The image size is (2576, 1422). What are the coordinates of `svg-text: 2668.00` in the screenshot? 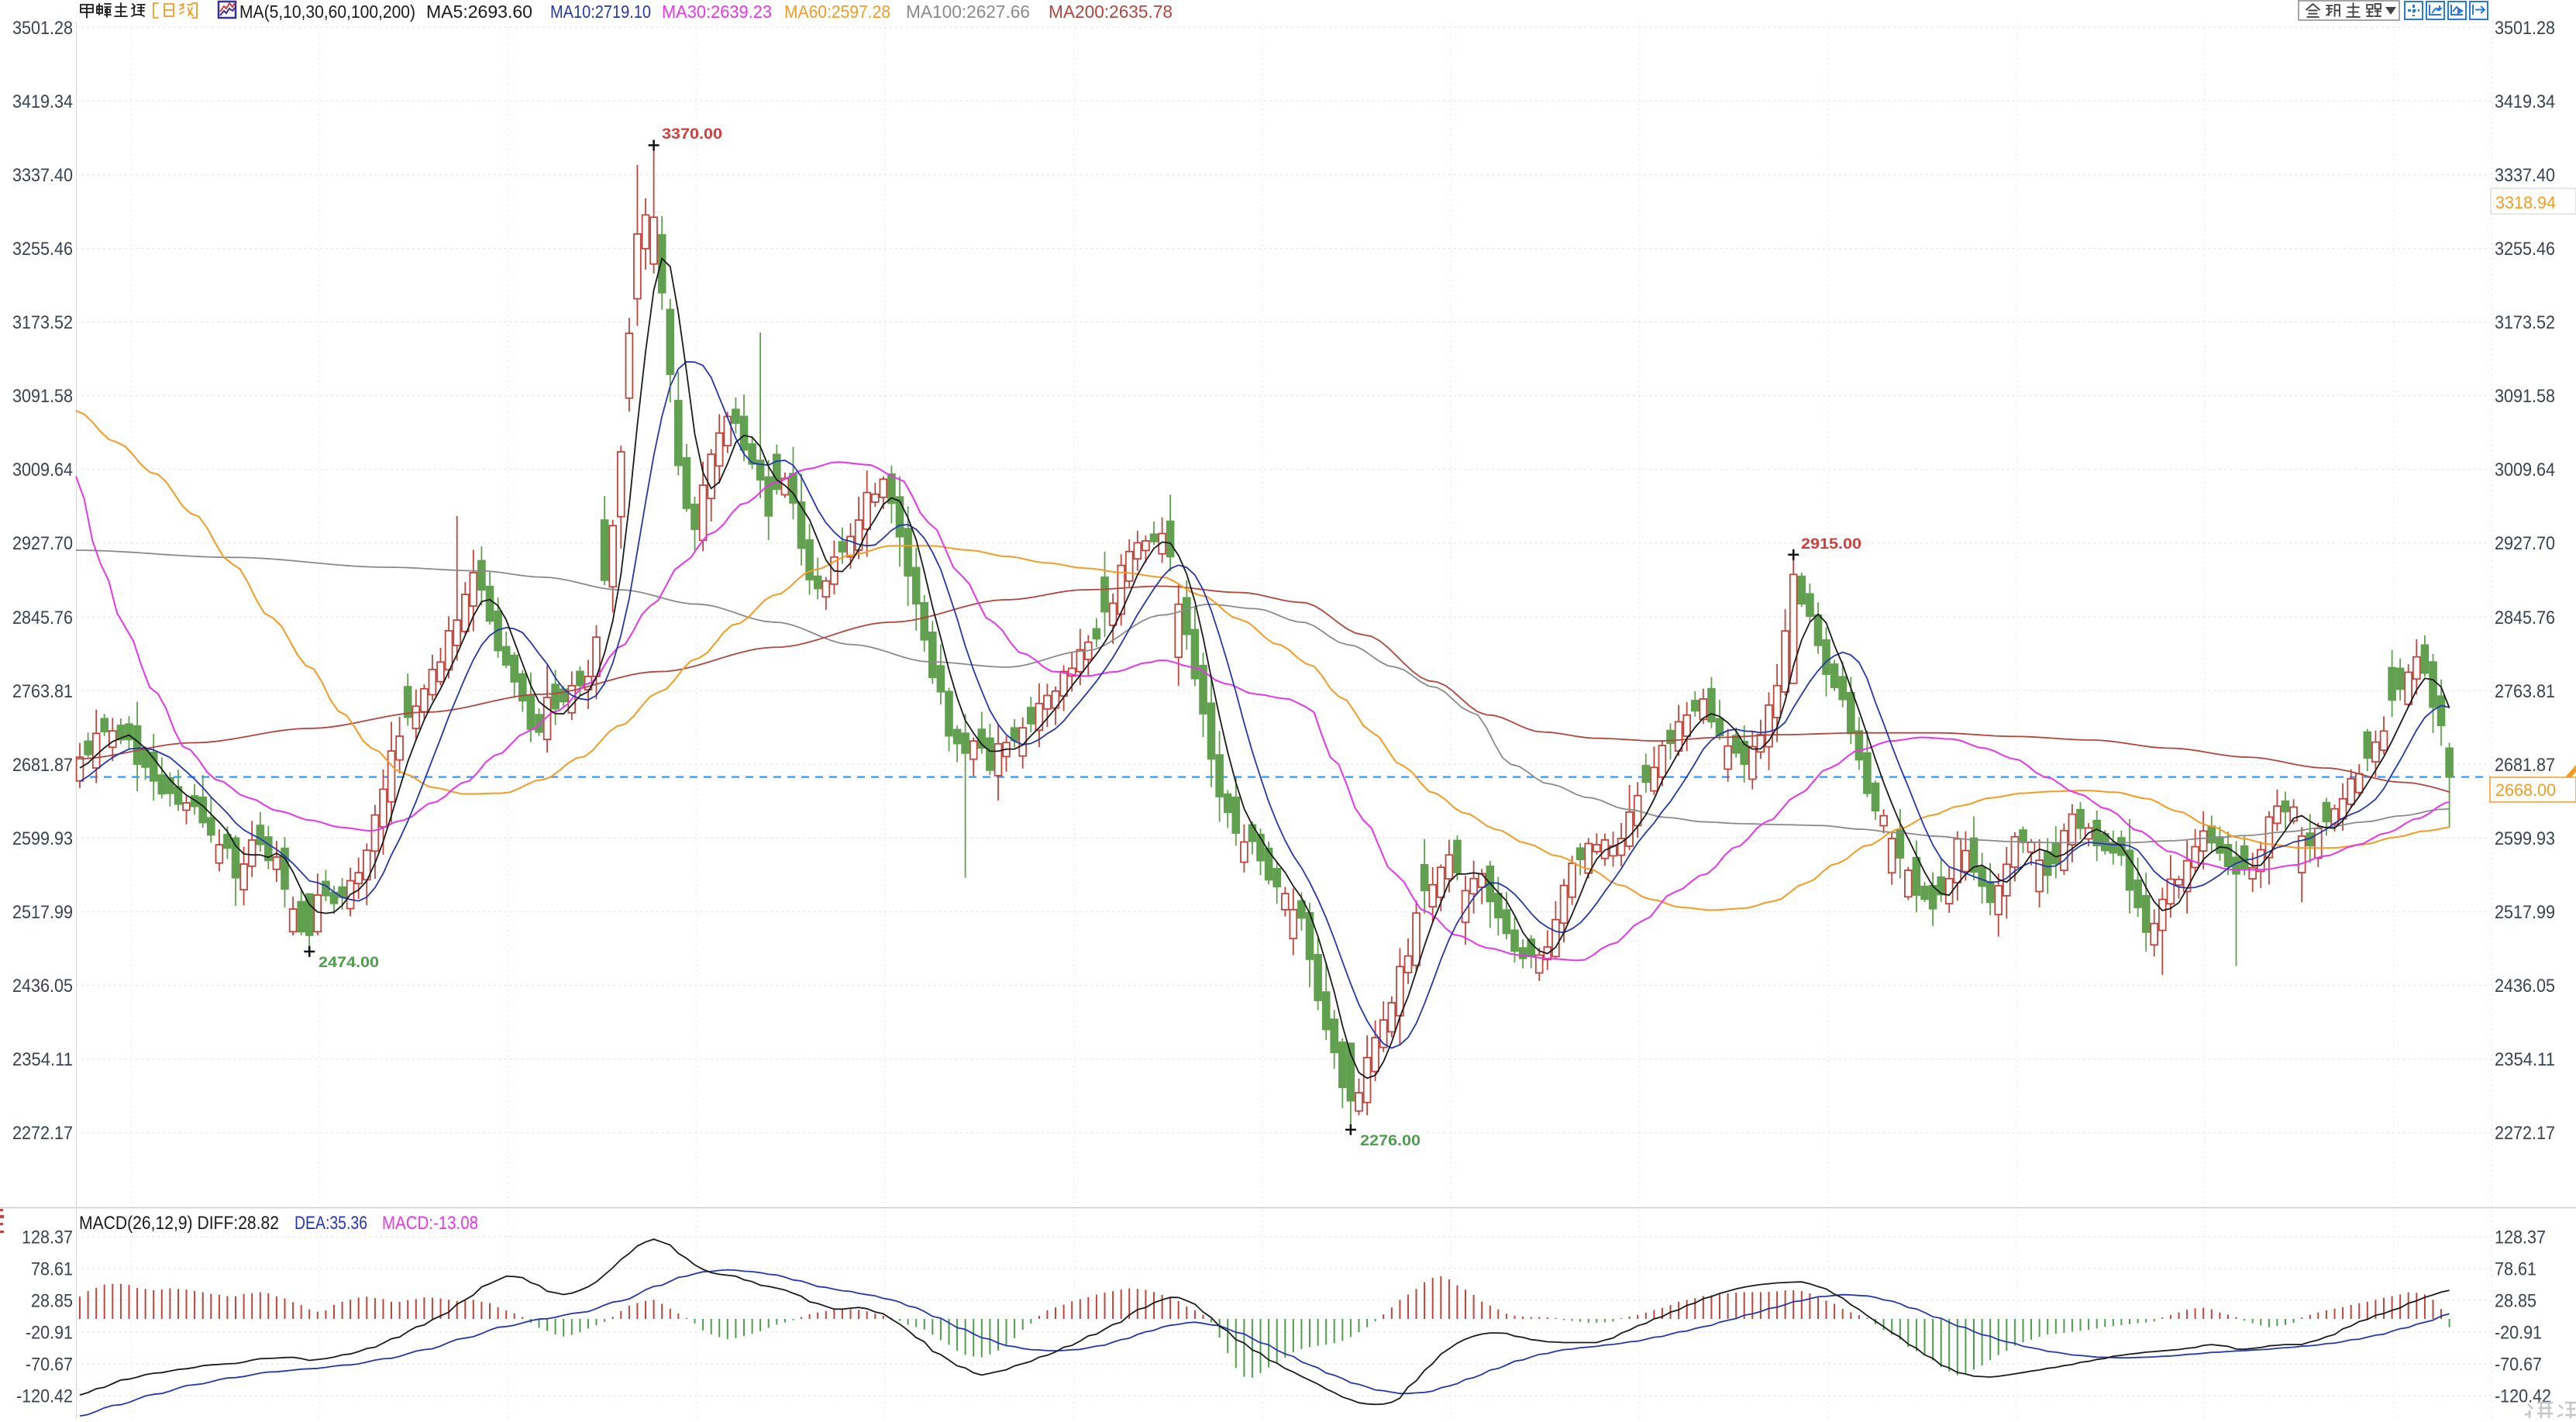 It's located at (2525, 790).